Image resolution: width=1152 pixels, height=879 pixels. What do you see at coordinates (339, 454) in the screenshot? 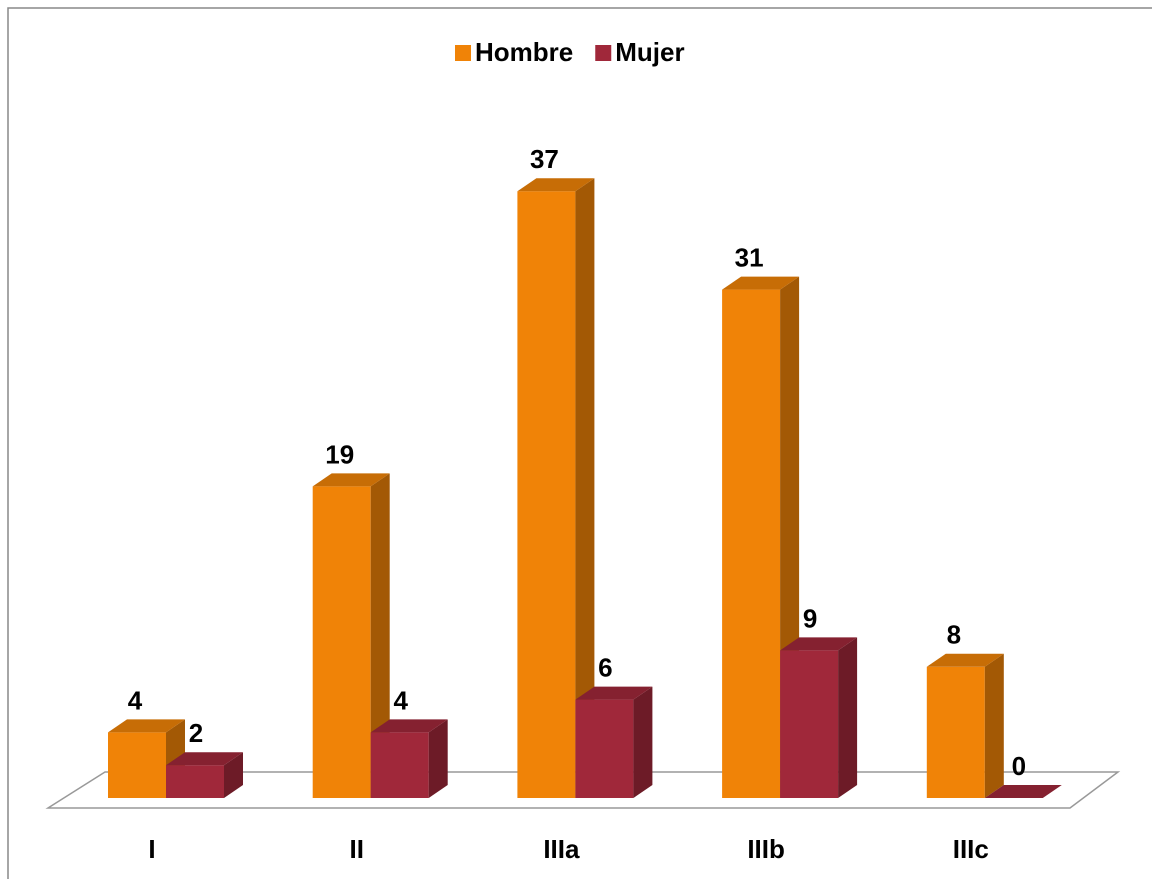
I see `value-label: 19` at bounding box center [339, 454].